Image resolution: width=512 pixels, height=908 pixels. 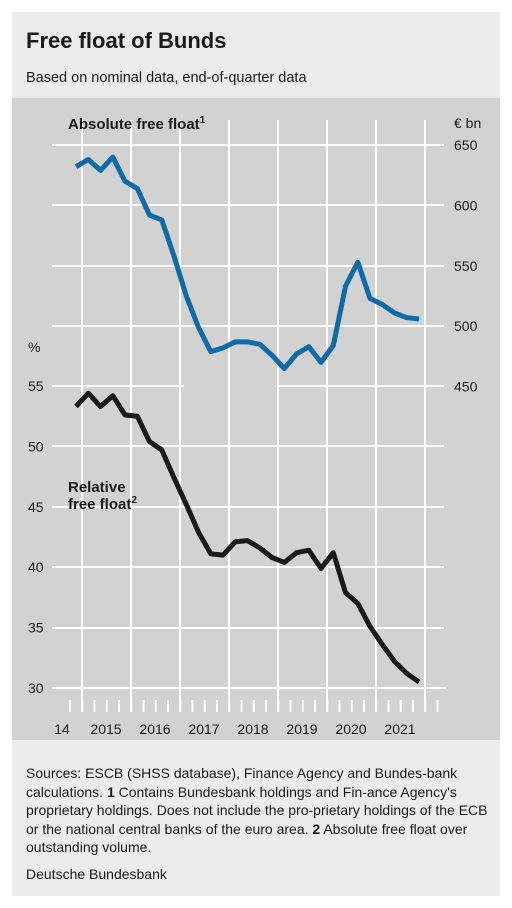 What do you see at coordinates (34, 347) in the screenshot?
I see `left-axis-unit: %` at bounding box center [34, 347].